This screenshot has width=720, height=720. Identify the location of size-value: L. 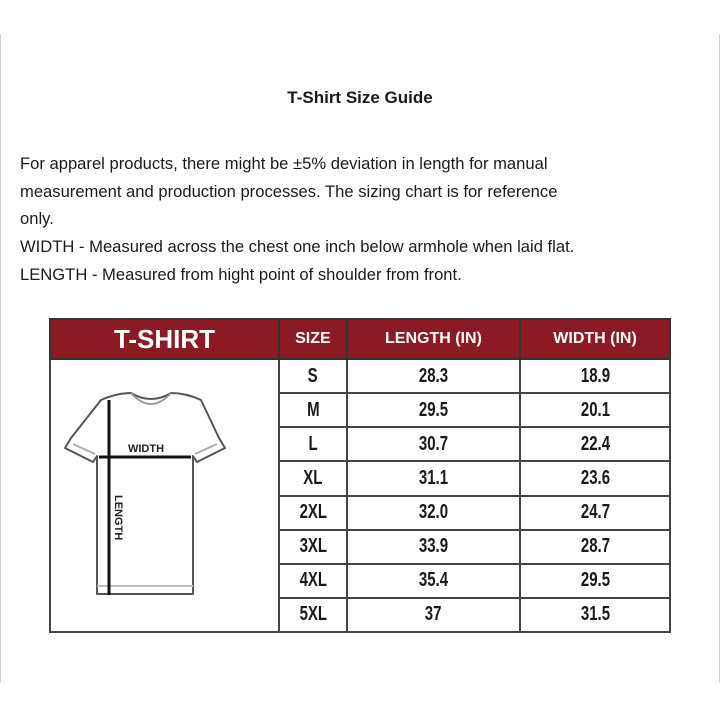
(313, 443).